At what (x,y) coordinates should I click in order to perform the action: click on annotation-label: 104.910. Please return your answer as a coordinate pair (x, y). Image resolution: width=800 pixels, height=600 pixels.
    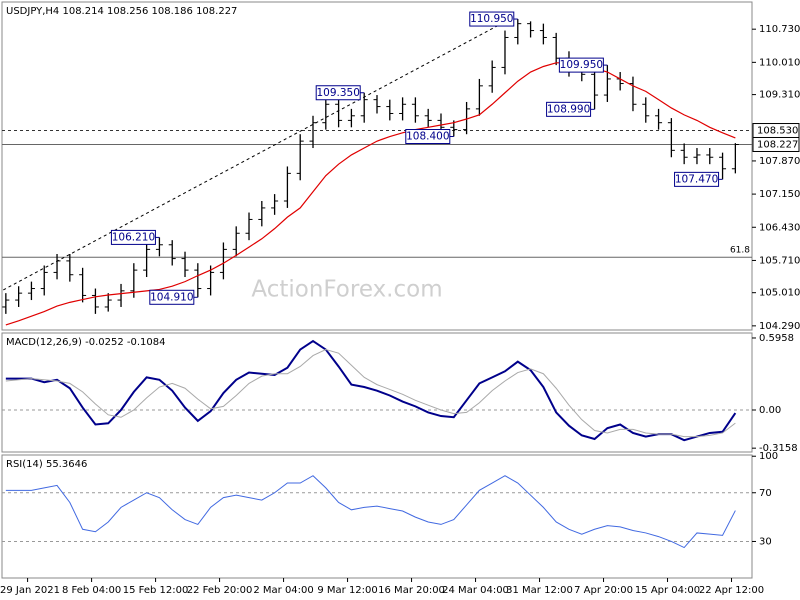
    Looking at the image, I should click on (171, 297).